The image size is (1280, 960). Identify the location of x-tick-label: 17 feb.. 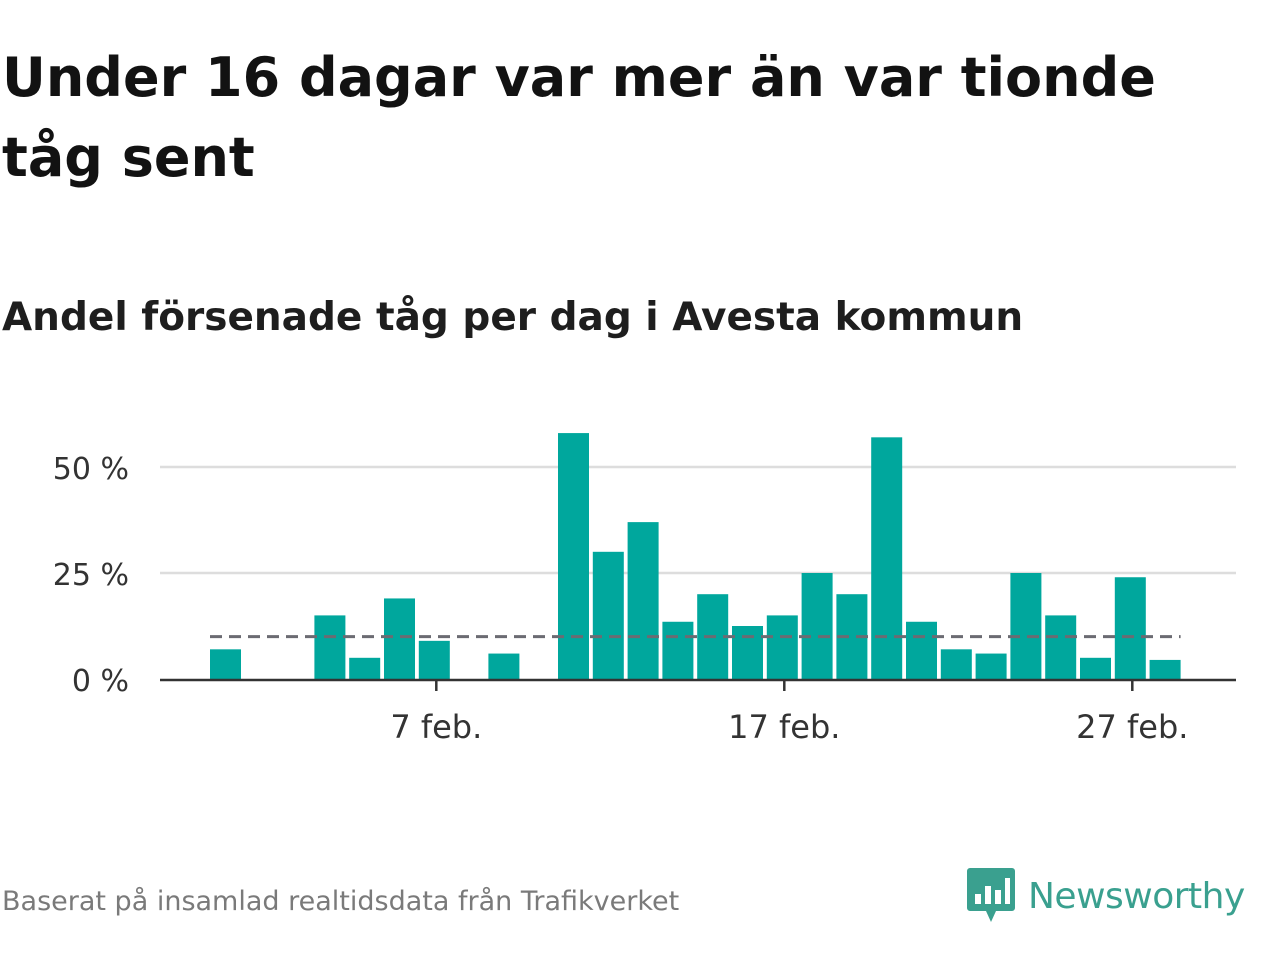
(784, 727).